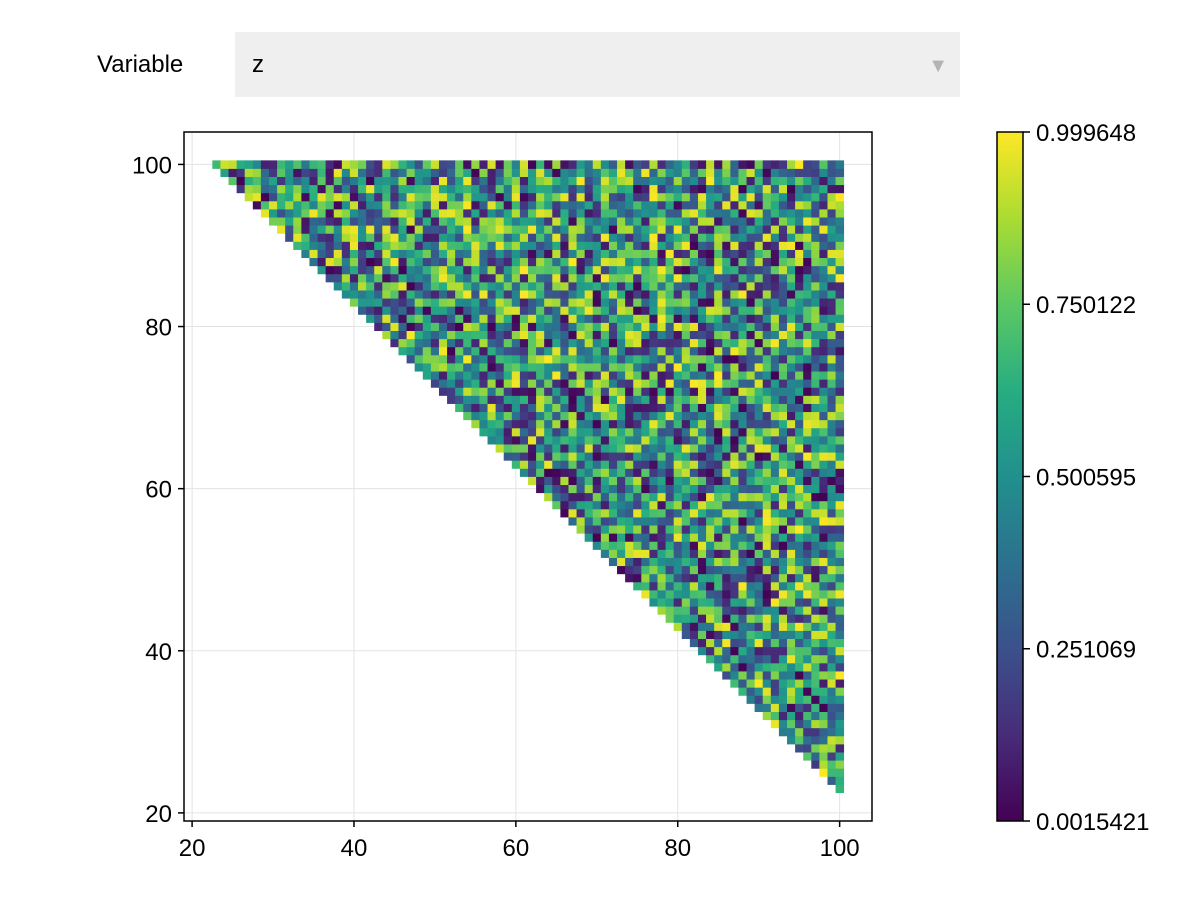  Describe the element at coordinates (597, 64) in the screenshot. I see `variable-dropdown: z ▼` at that location.